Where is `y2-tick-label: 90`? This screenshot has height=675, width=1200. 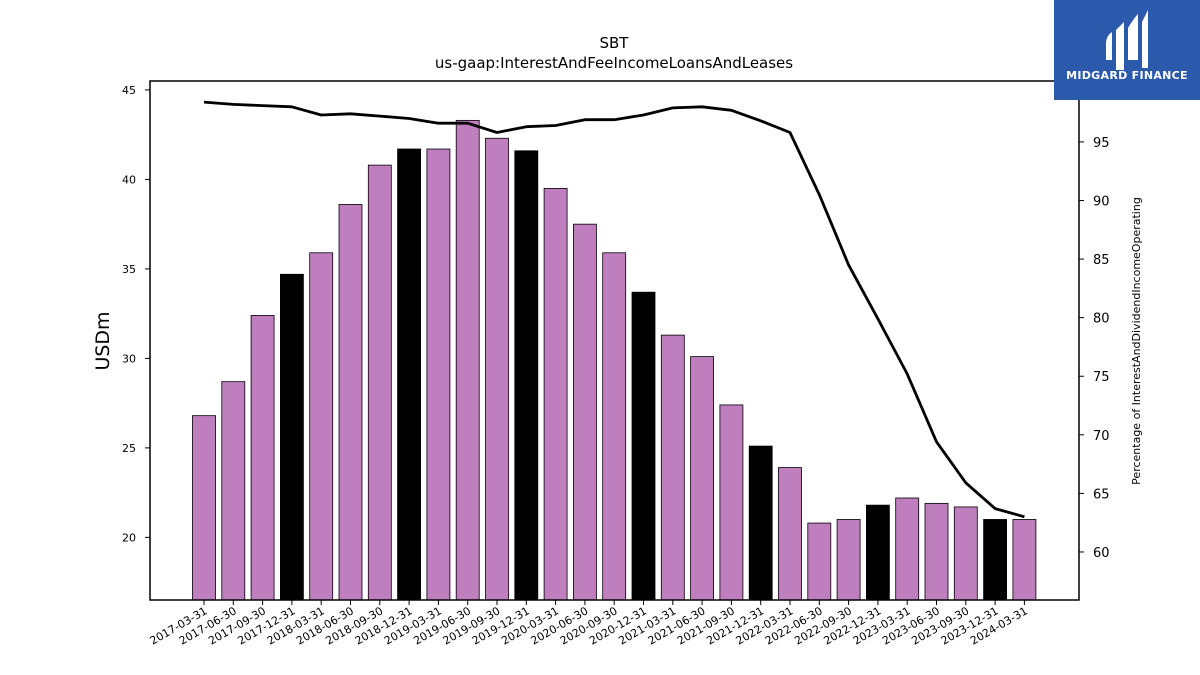
y2-tick-label: 90 is located at coordinates (1101, 201).